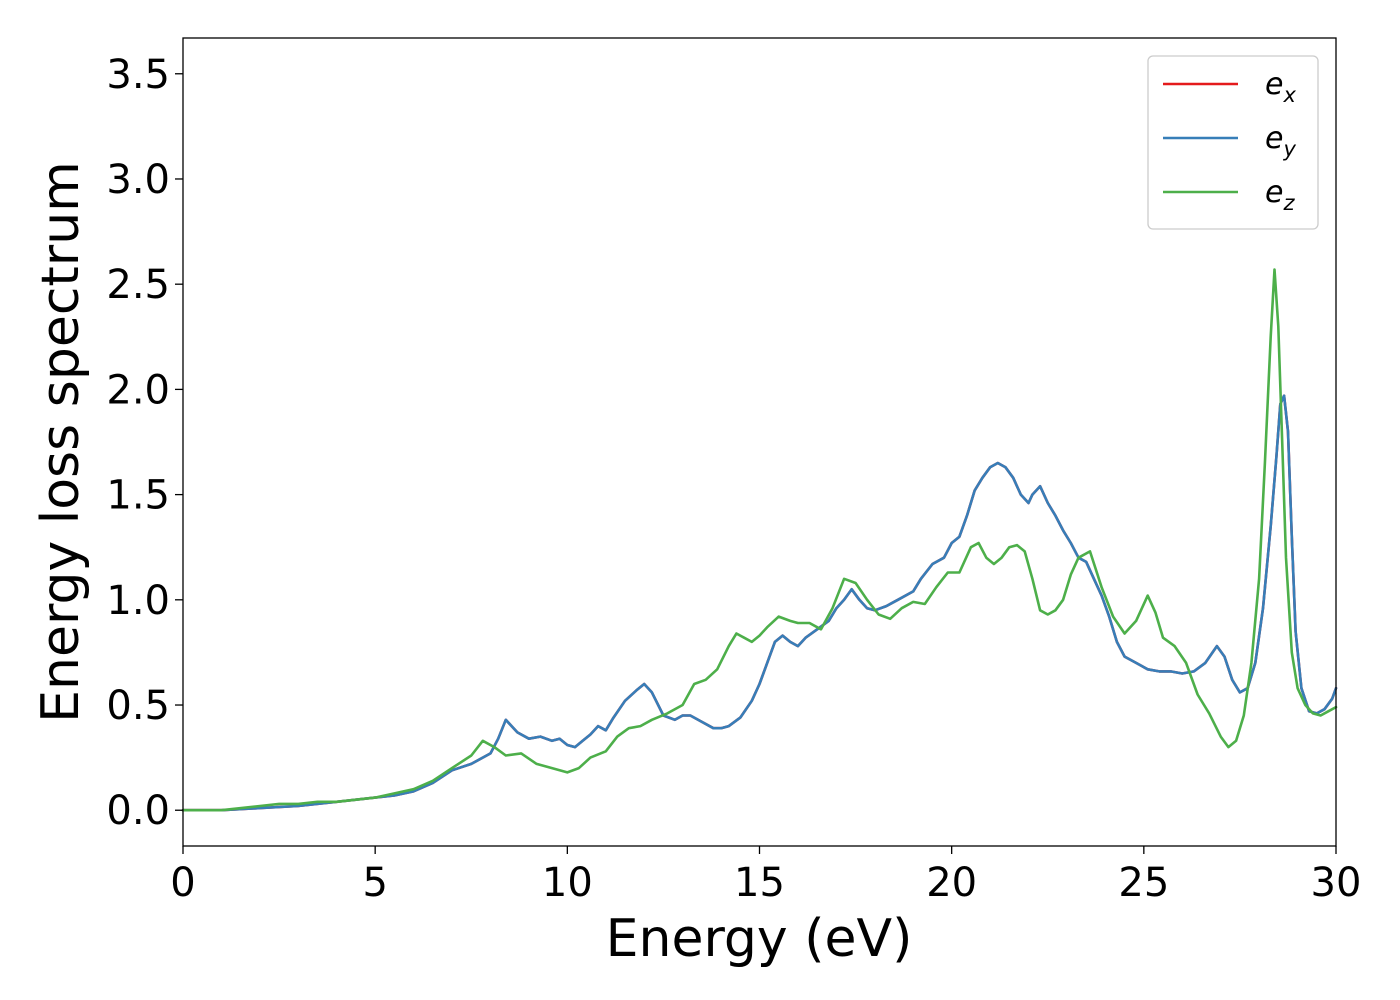 Image resolution: width=1400 pixels, height=1000 pixels. What do you see at coordinates (1289, 149) in the screenshot?
I see `legend-subscript: y` at bounding box center [1289, 149].